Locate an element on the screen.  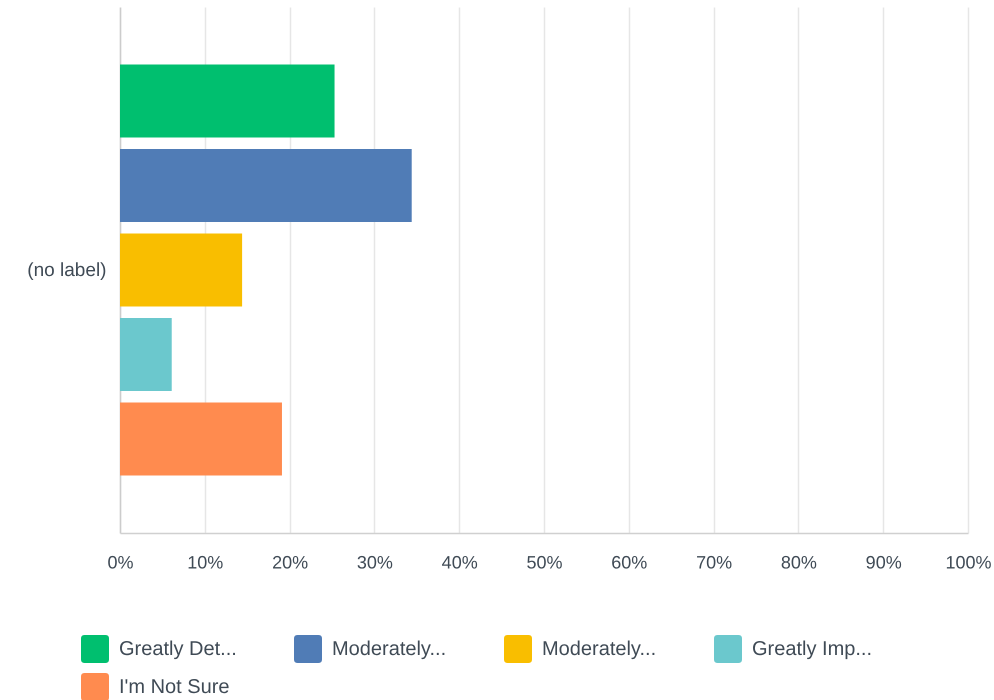
x-tick-label: 10% is located at coordinates (205, 562).